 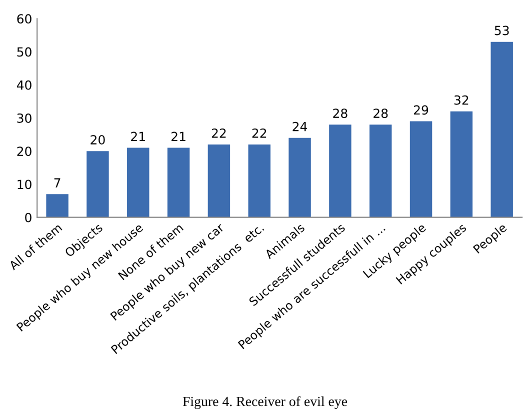 I want to click on y-tick-label: 20, so click(x=24, y=151).